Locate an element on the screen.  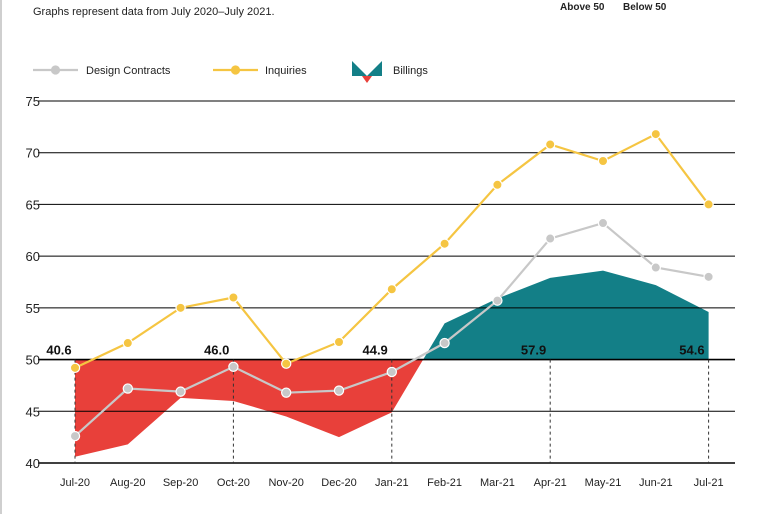
x-tick-label: Jun-21 is located at coordinates (656, 483).